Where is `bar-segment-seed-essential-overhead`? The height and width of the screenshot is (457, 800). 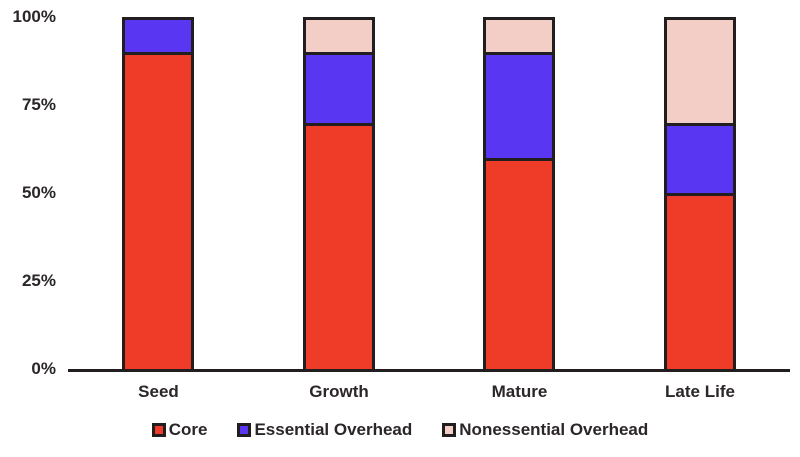
bar-segment-seed-essential-overhead is located at coordinates (158, 35).